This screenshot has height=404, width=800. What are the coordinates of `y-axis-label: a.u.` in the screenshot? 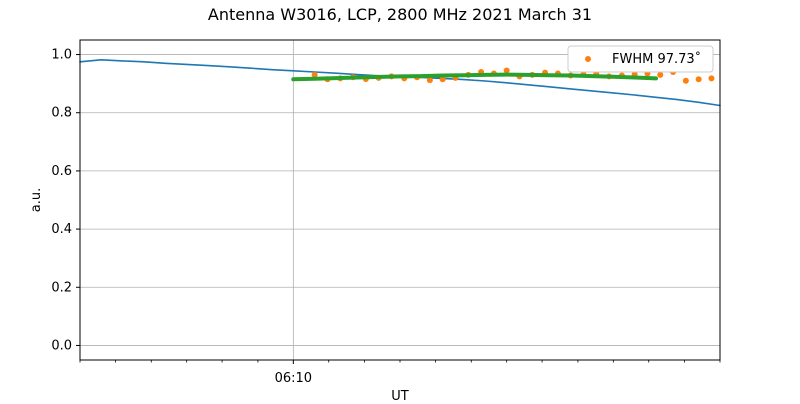 It's located at (36, 200).